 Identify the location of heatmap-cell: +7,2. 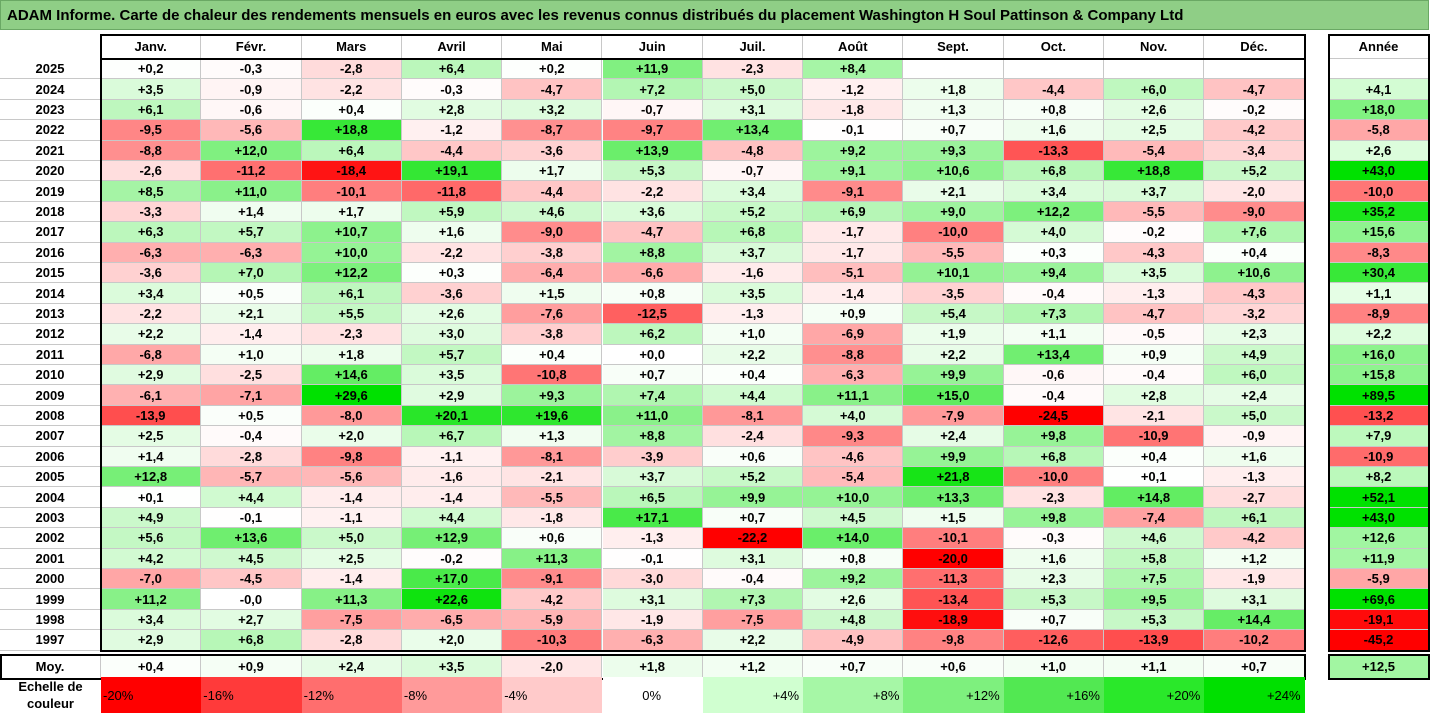
(652, 89).